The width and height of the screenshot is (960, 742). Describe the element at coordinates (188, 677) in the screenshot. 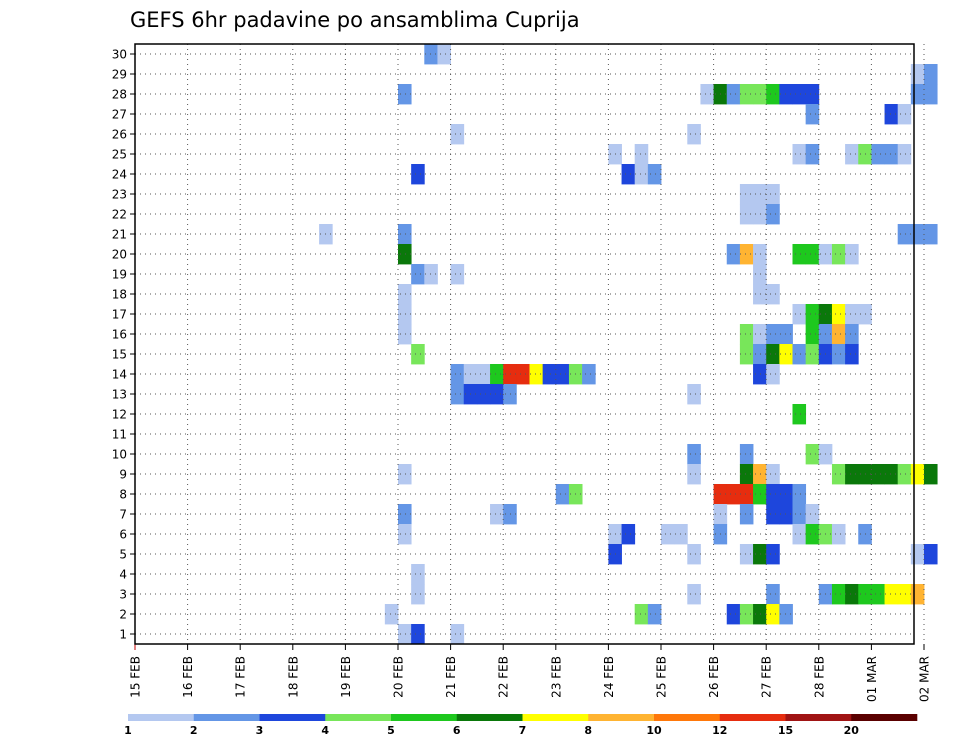

I see `x-tick-label: 16 FEB` at that location.